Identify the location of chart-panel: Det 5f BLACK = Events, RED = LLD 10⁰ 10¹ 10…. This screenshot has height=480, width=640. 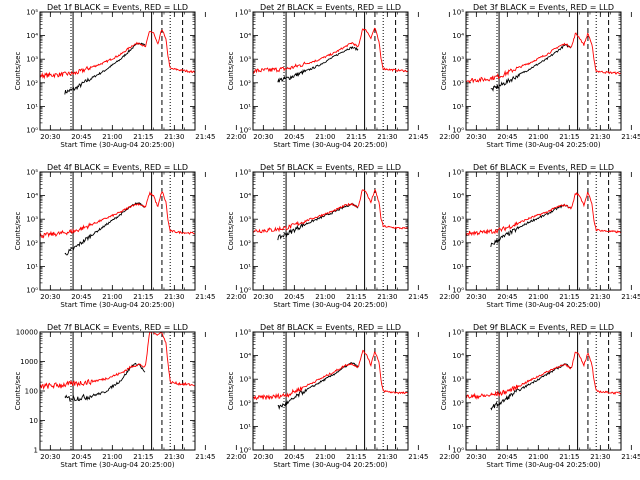
(343, 236).